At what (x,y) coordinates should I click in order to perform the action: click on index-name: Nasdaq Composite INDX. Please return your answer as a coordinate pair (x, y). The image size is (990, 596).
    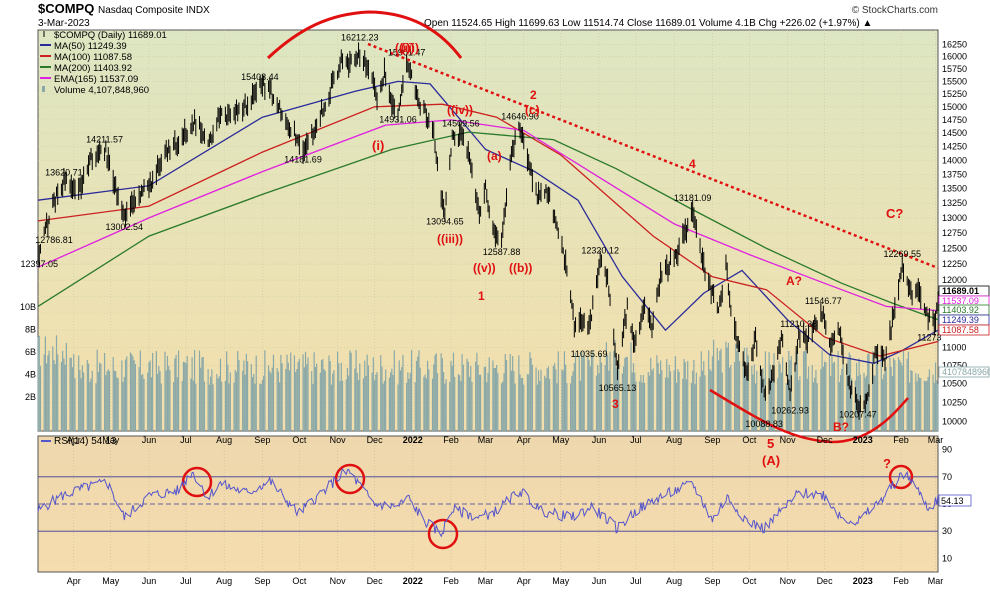
    Looking at the image, I should click on (154, 10).